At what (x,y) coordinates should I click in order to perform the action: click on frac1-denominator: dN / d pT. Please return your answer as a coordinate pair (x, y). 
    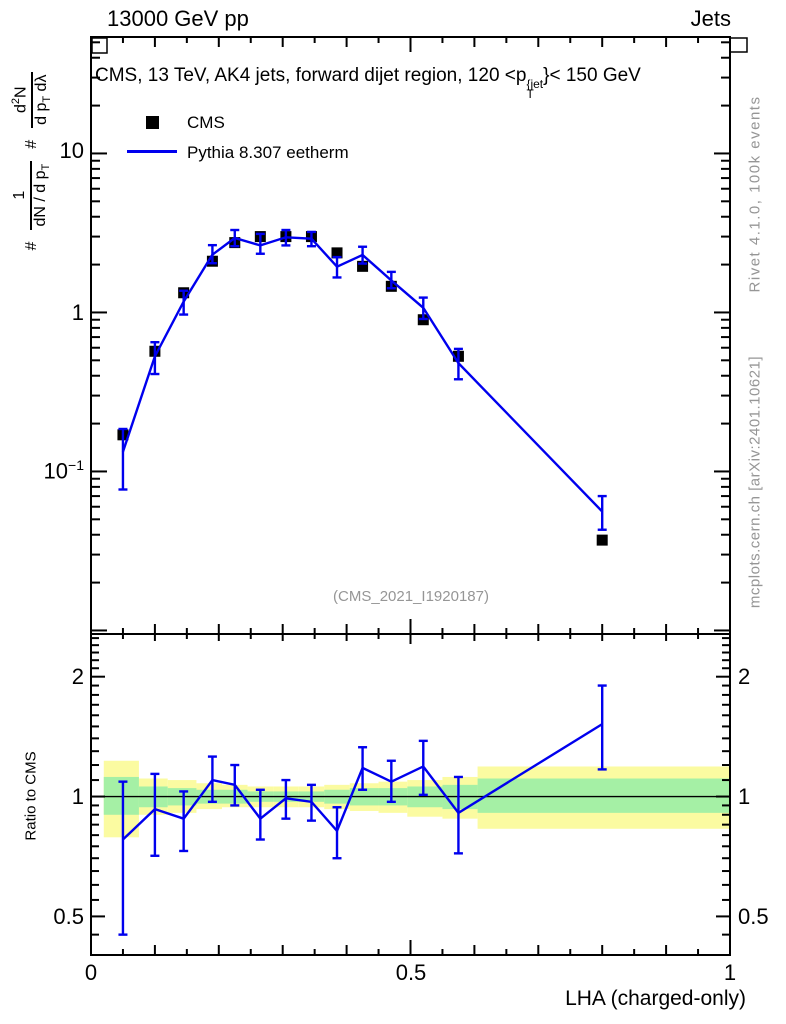
    Looking at the image, I should click on (41, 195).